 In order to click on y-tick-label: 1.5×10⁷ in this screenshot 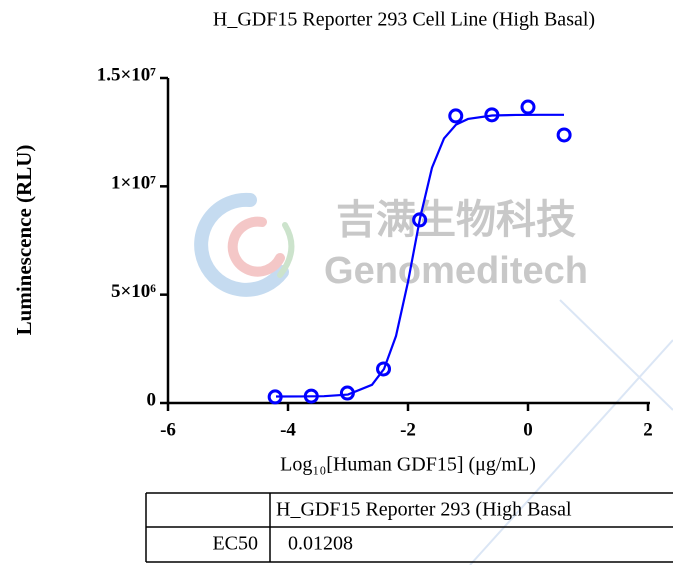, I will do `click(127, 74)`.